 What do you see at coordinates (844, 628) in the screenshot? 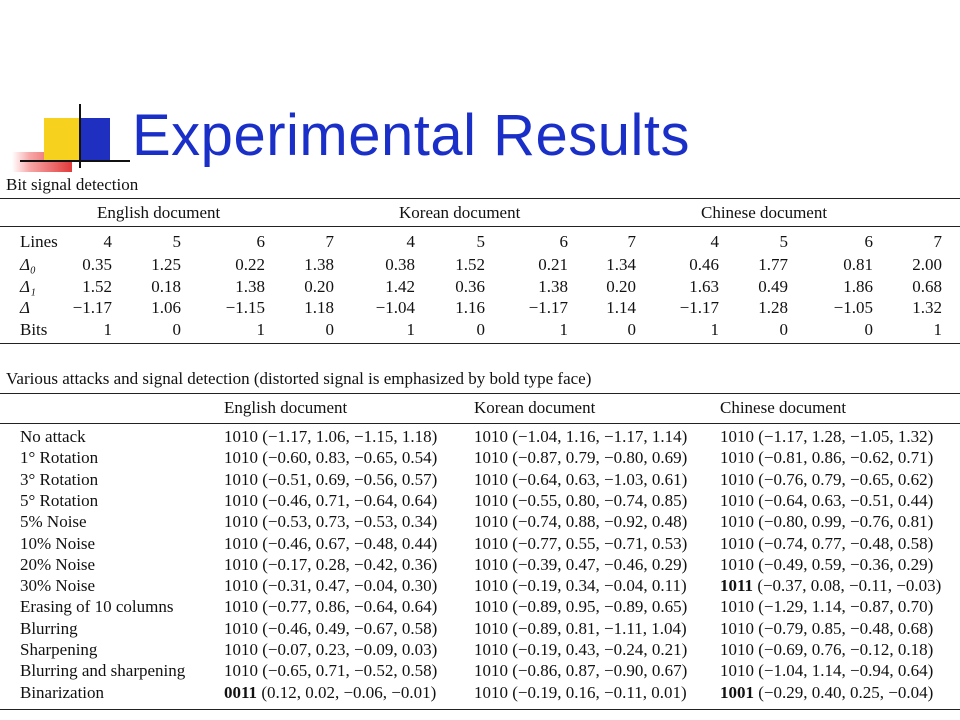
I see `signal-values: (−0.79, 0.85, −0.48, 0.68)` at bounding box center [844, 628].